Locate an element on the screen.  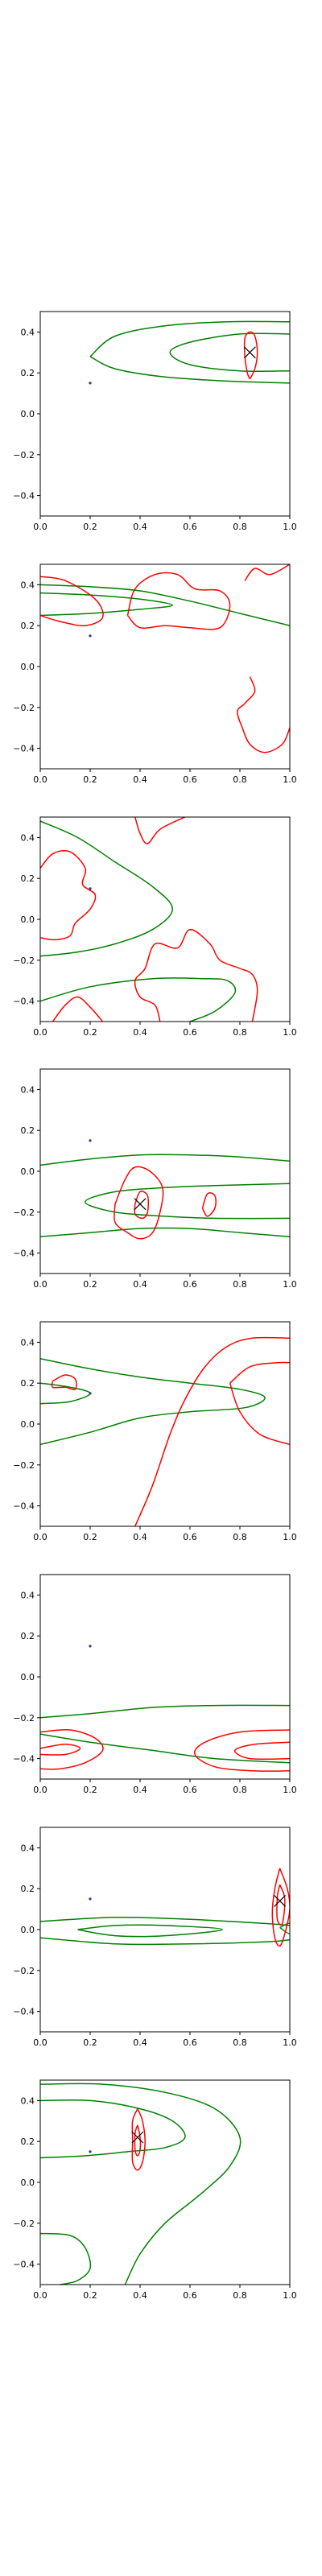
subplot-1: 0.0 0.2 0.4 0.6 0.8 1.0 0.4 0.2 0.0 −0.2 −0.4 is located at coordinates (155, 422).